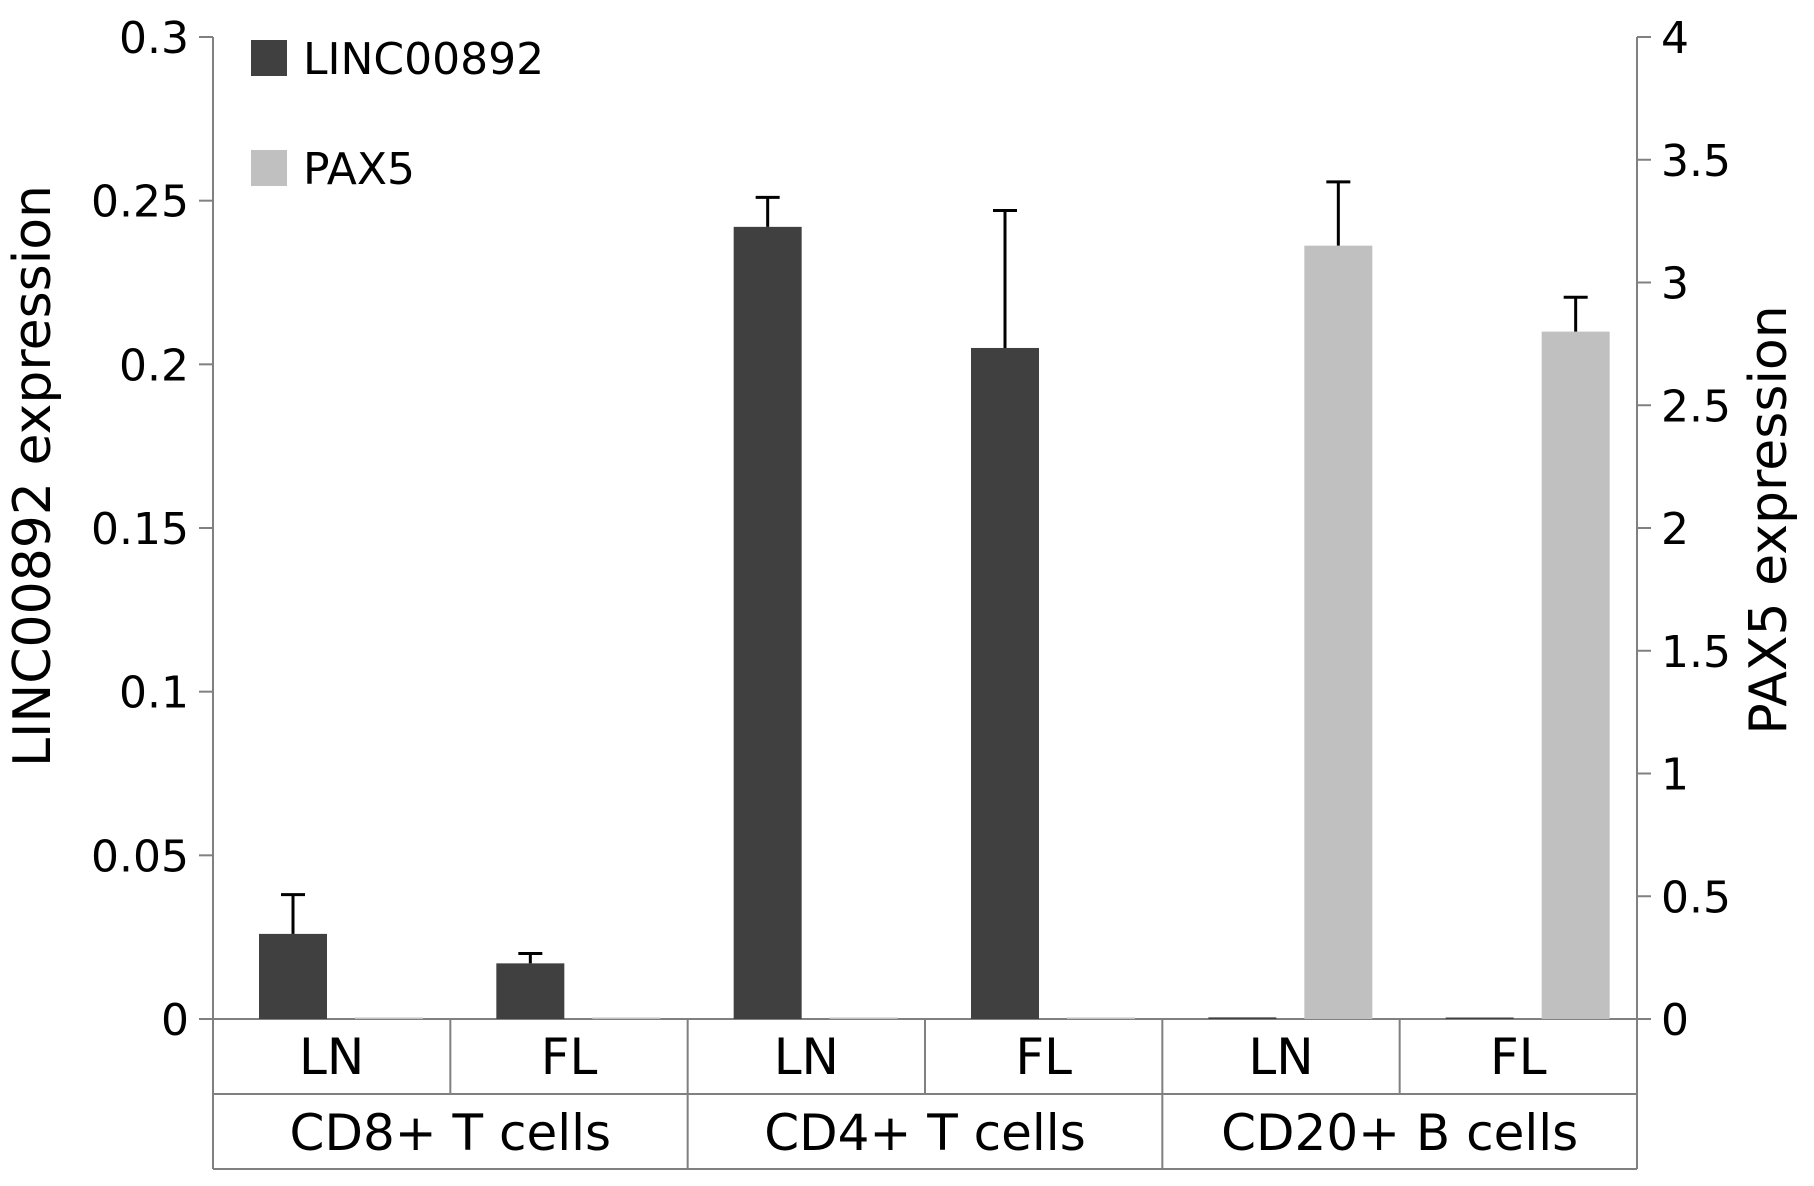  Describe the element at coordinates (1696, 652) in the screenshot. I see `y2-tick-label: 1.5` at that location.